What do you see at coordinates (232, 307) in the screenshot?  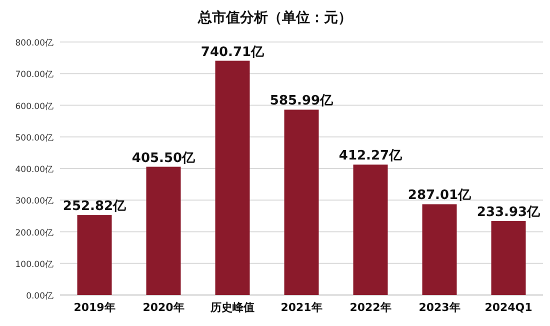 I see `x-tick-label: 历史峰值` at bounding box center [232, 307].